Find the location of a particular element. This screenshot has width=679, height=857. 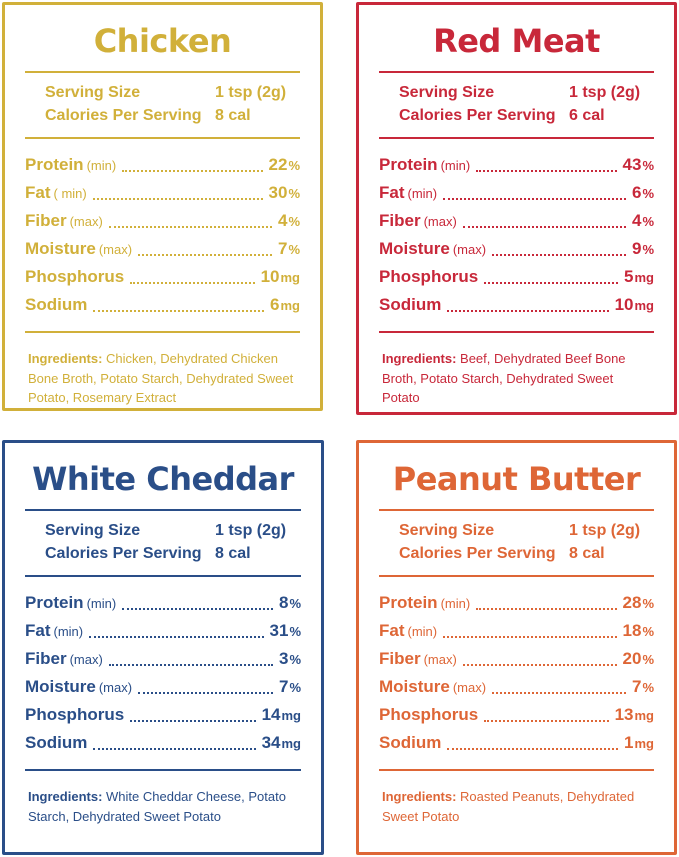

nutrient-value: 14 is located at coordinates (271, 714).